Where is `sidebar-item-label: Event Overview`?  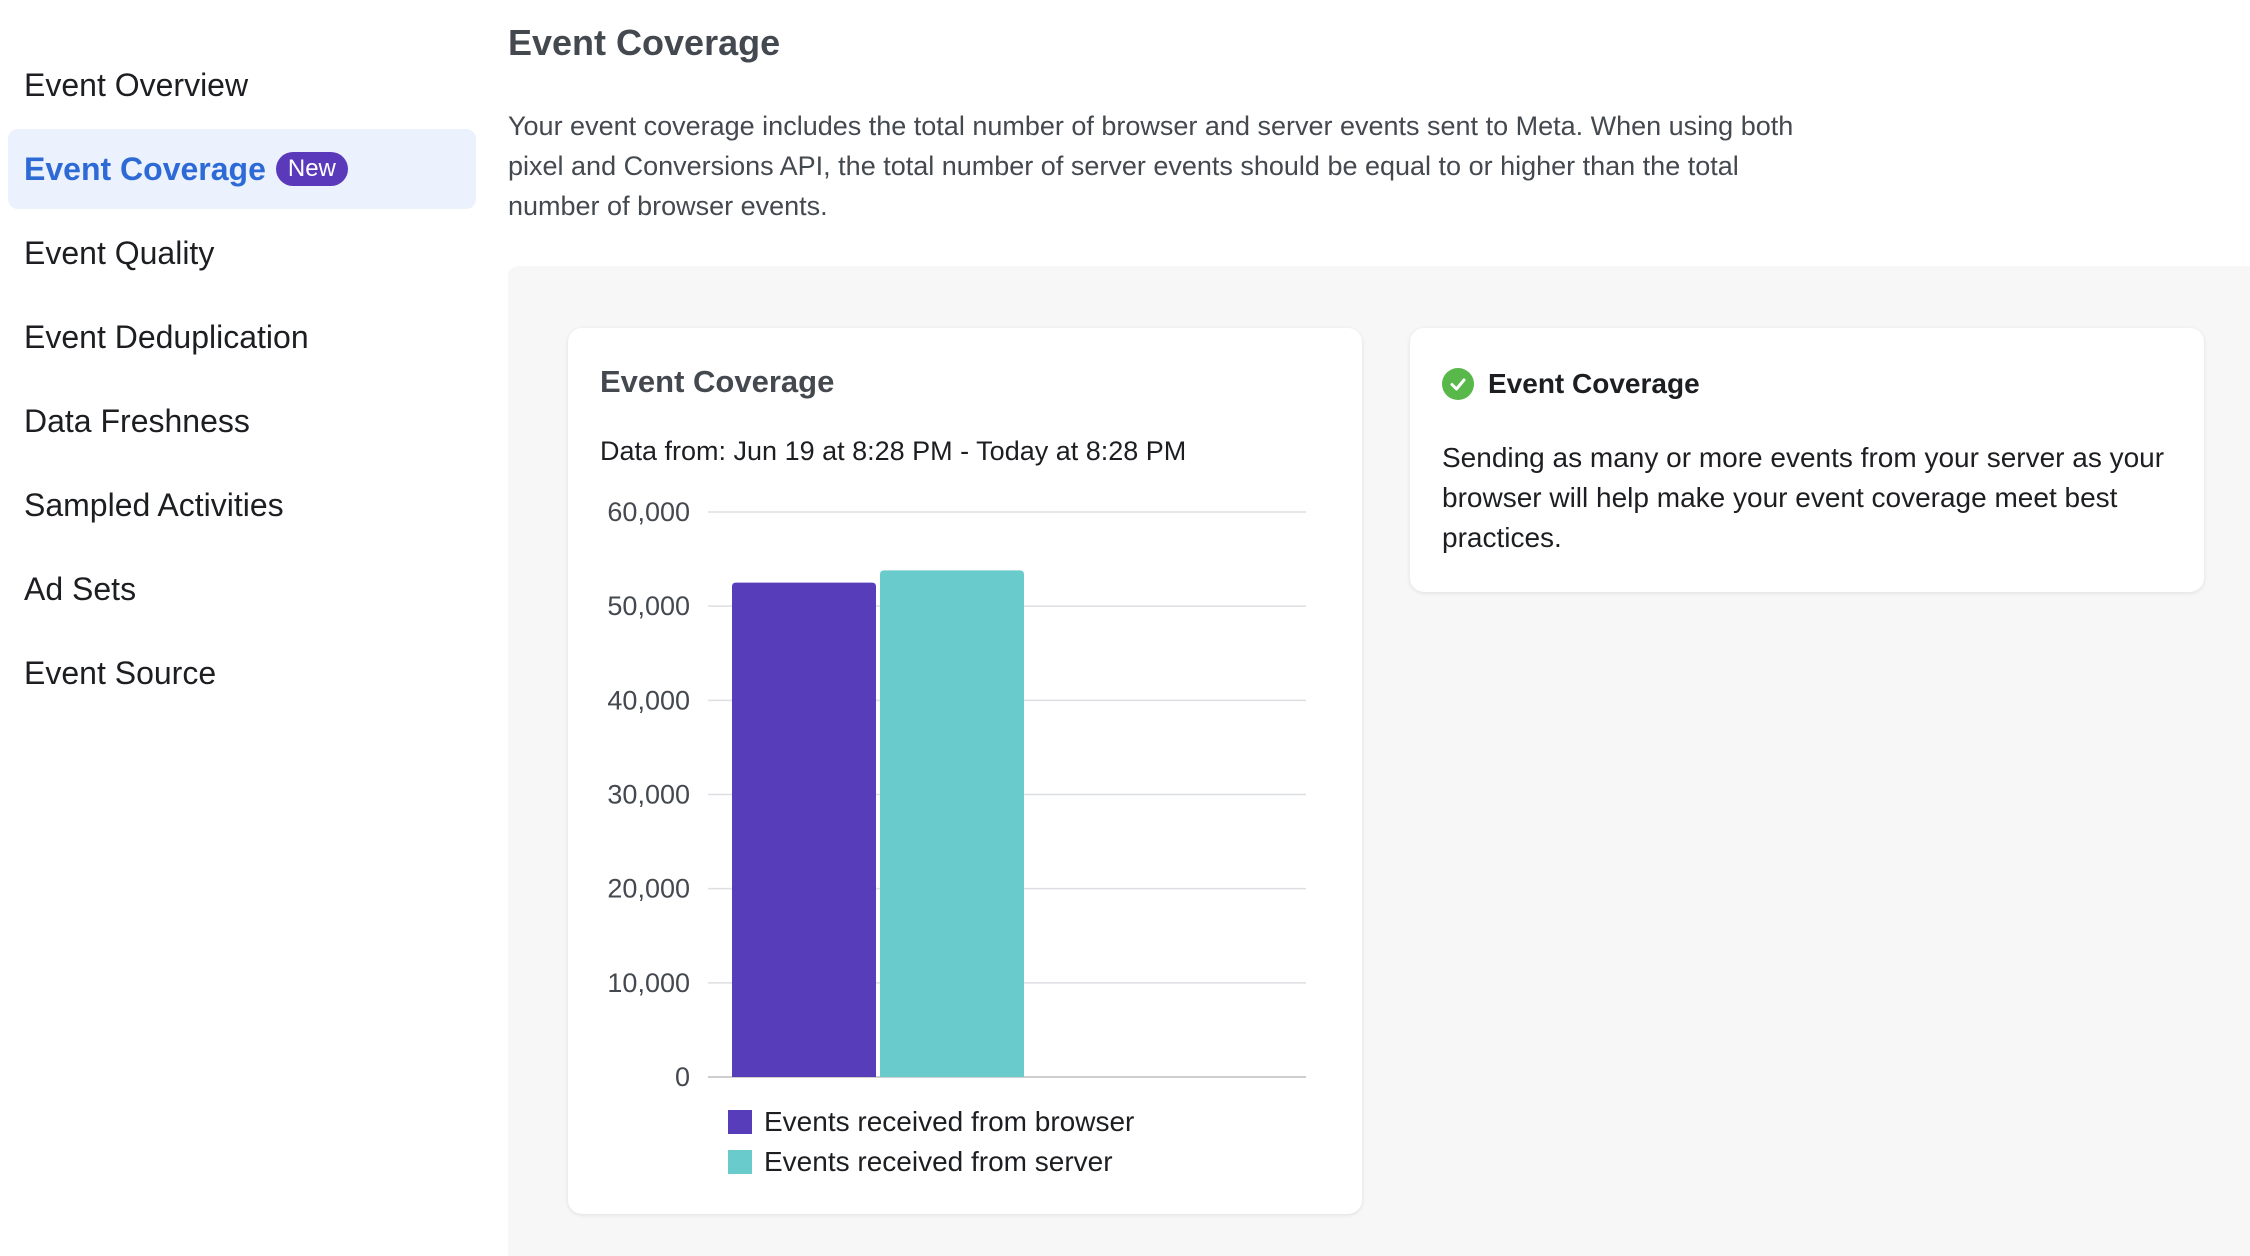 sidebar-item-label: Event Overview is located at coordinates (136, 84).